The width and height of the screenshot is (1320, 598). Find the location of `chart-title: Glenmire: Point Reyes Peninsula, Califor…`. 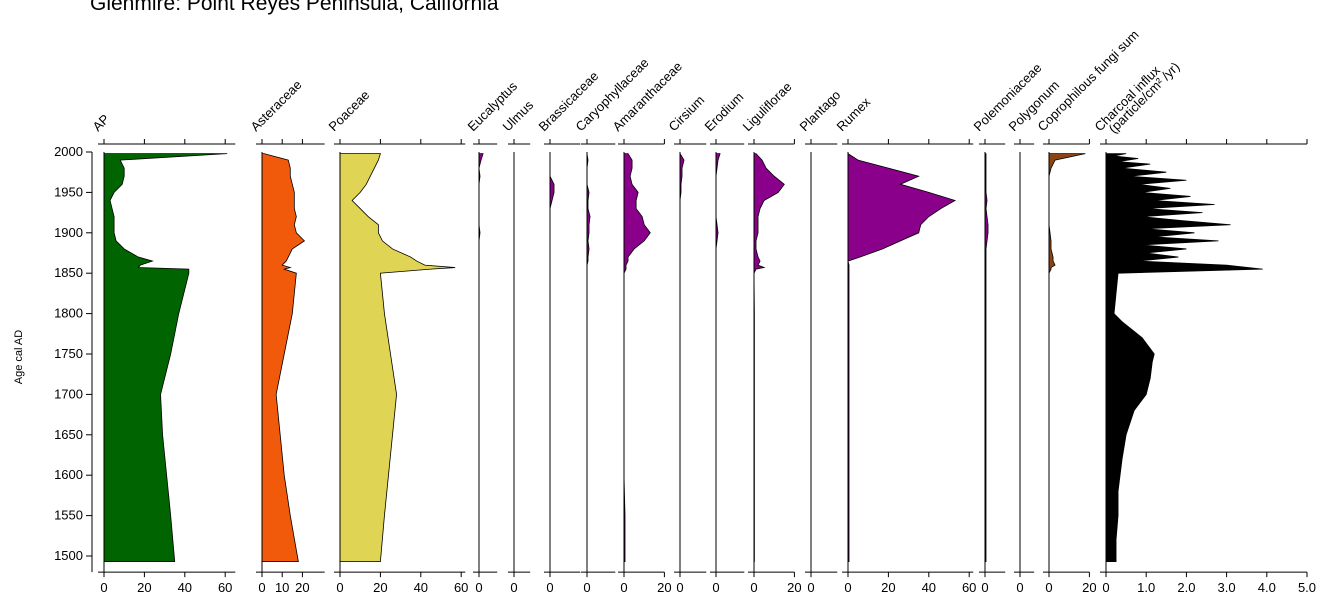

chart-title: Glenmire: Point Reyes Peninsula, Califor… is located at coordinates (294, 7).